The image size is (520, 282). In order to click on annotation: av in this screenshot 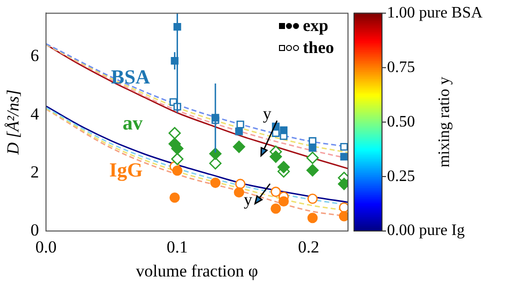, I will do `click(132, 123)`.